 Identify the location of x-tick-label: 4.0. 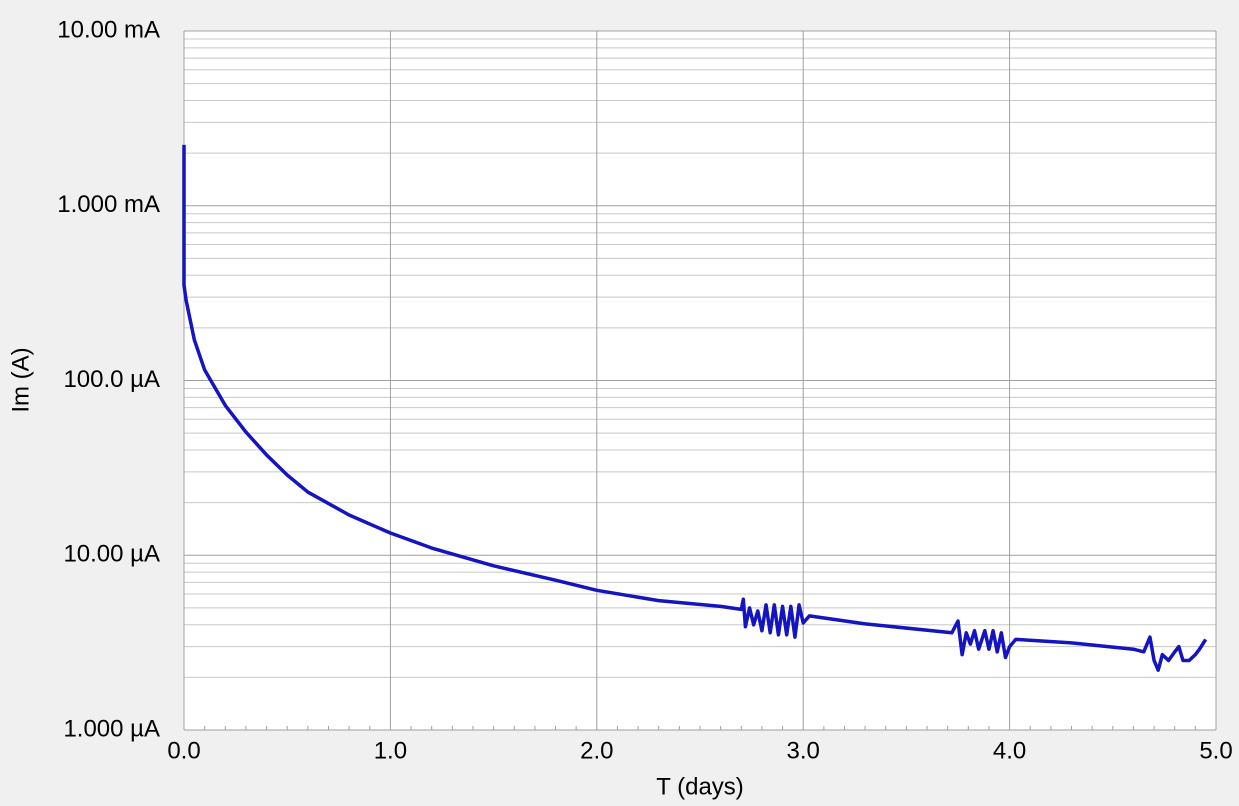
(1009, 750).